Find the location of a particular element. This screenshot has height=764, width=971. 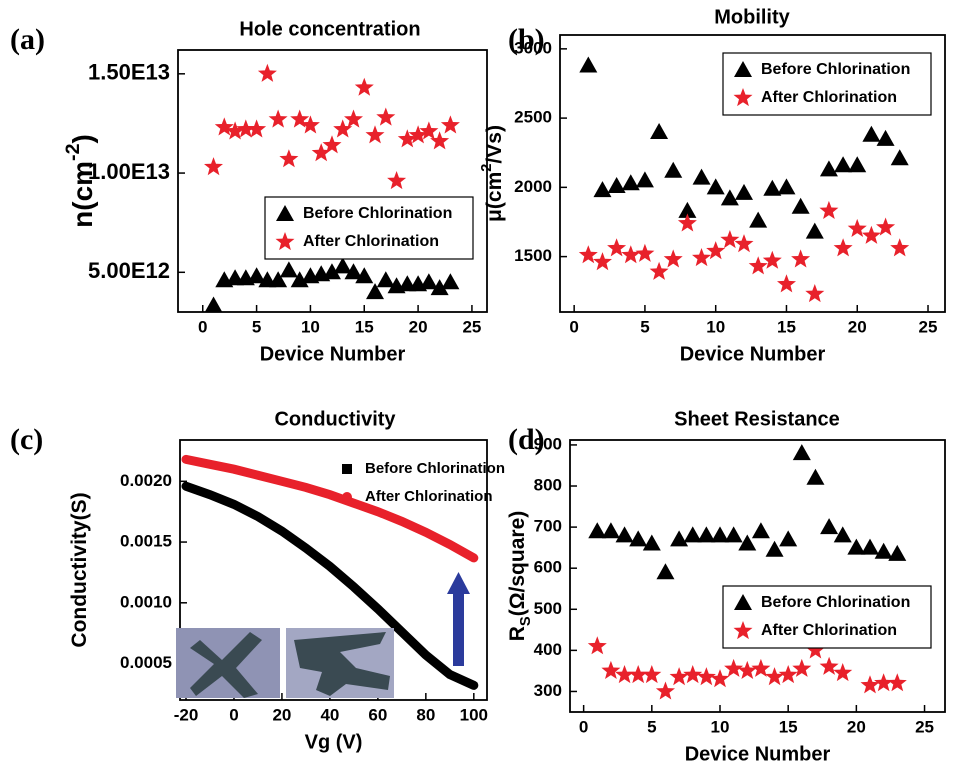

x-tick-label: 60 is located at coordinates (377, 714).